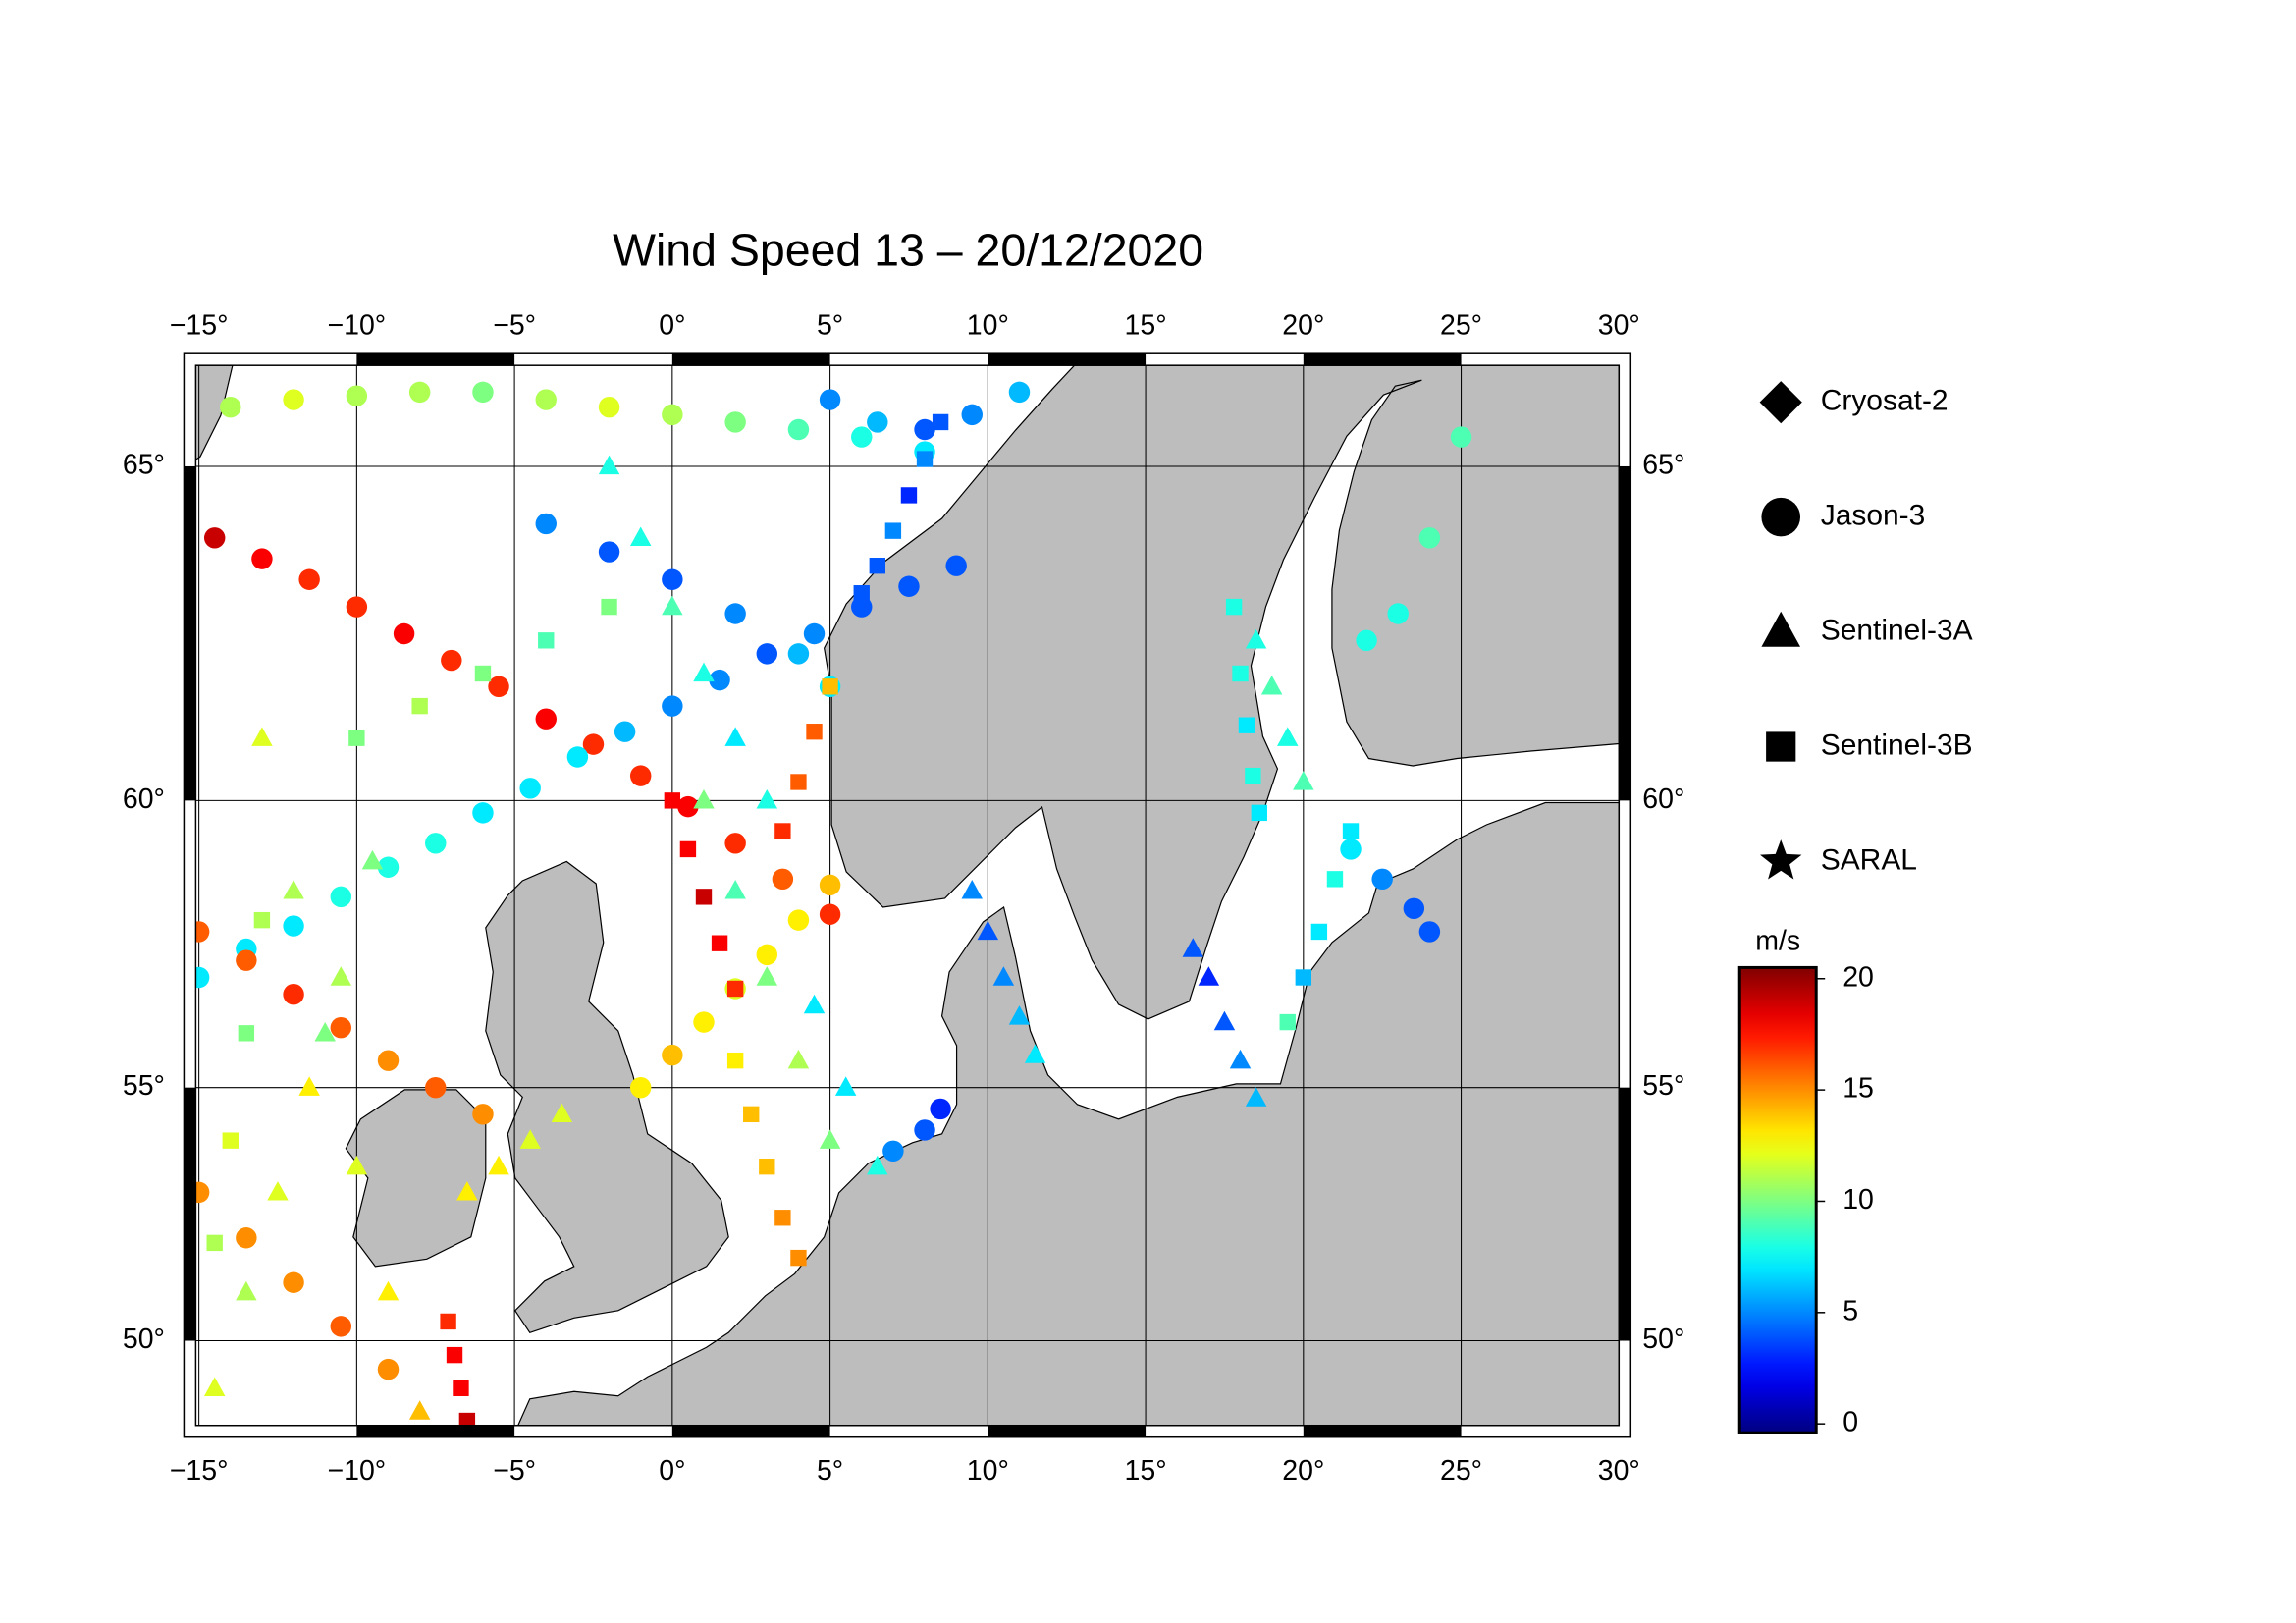  I want to click on x-tick-label-bottom: 0°, so click(672, 1471).